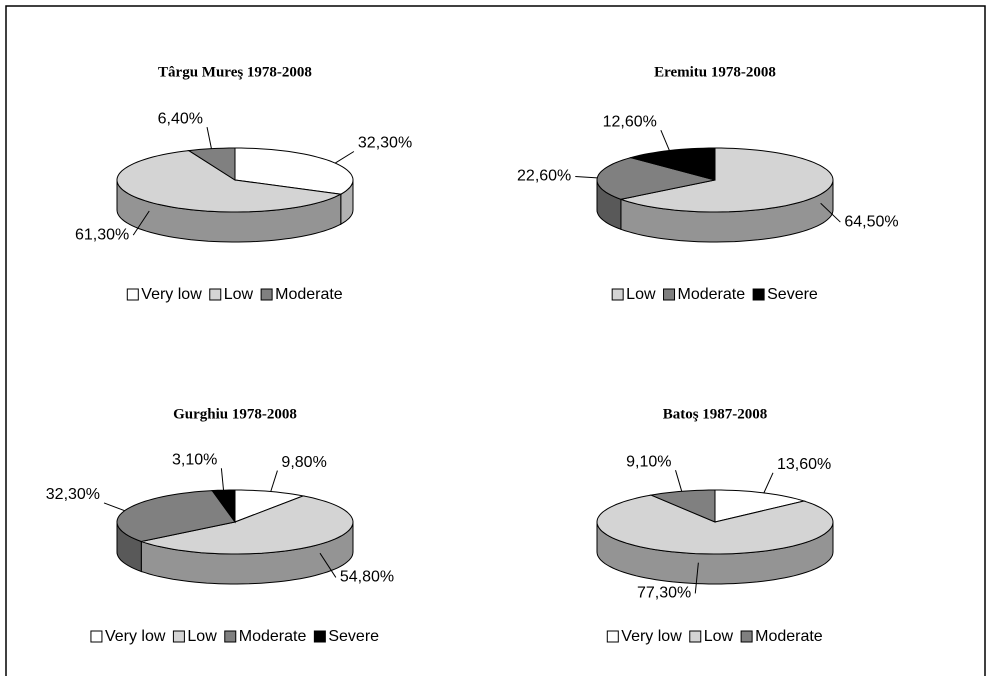  I want to click on data-label: 64,50%, so click(871, 221).